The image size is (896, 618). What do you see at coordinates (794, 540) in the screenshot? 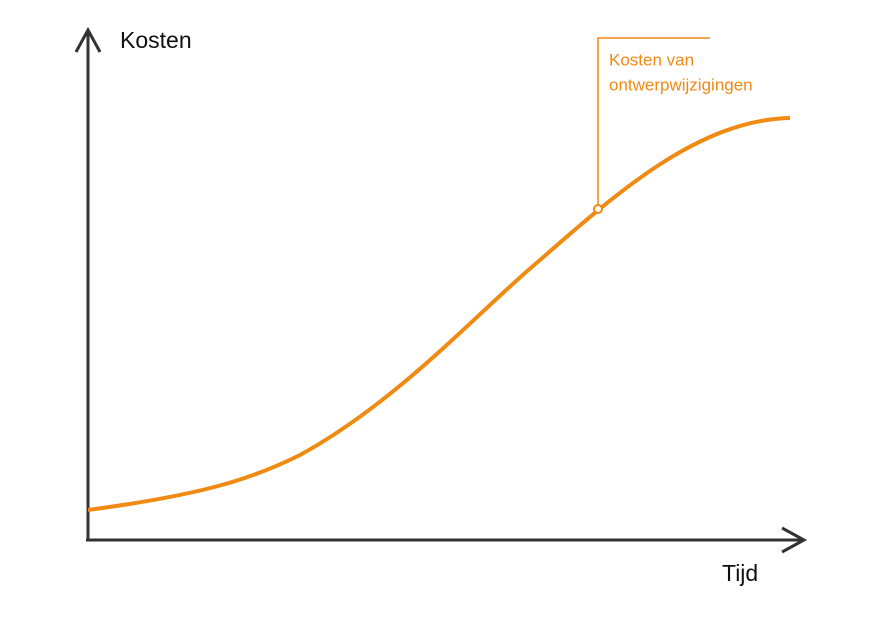
I see `x-axis-arrow` at bounding box center [794, 540].